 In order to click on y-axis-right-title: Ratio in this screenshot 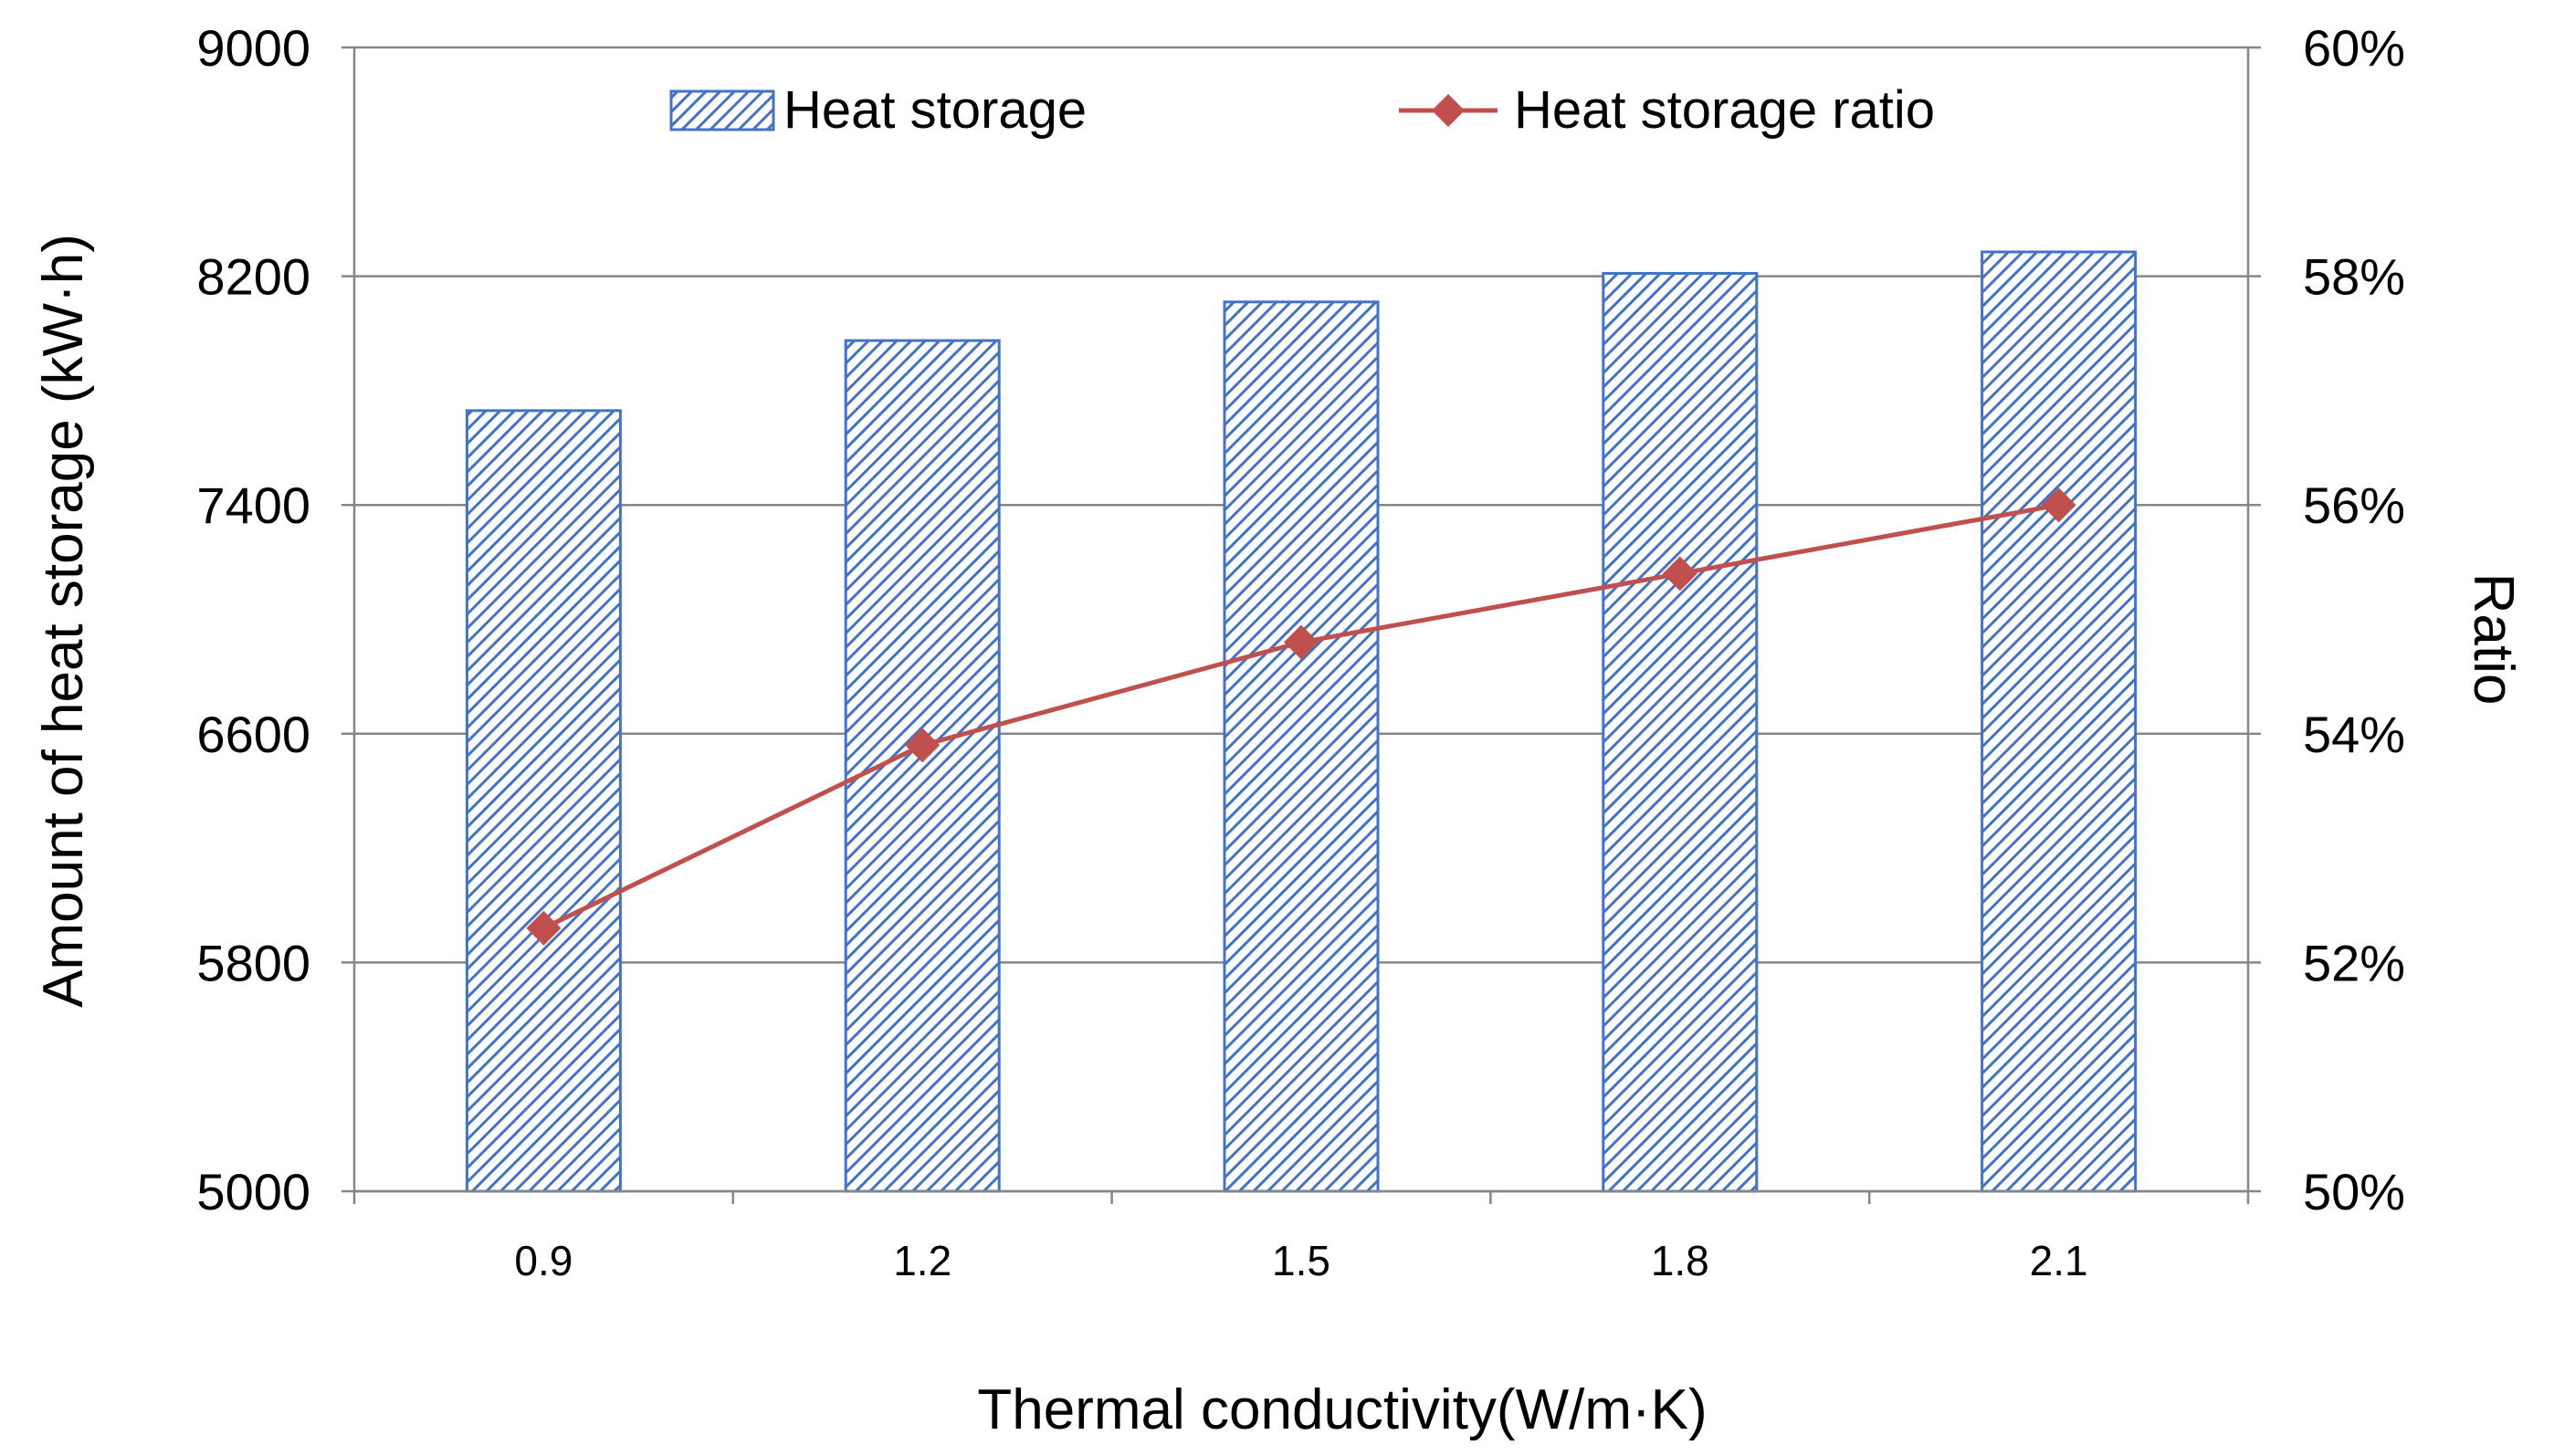, I will do `click(2493, 639)`.